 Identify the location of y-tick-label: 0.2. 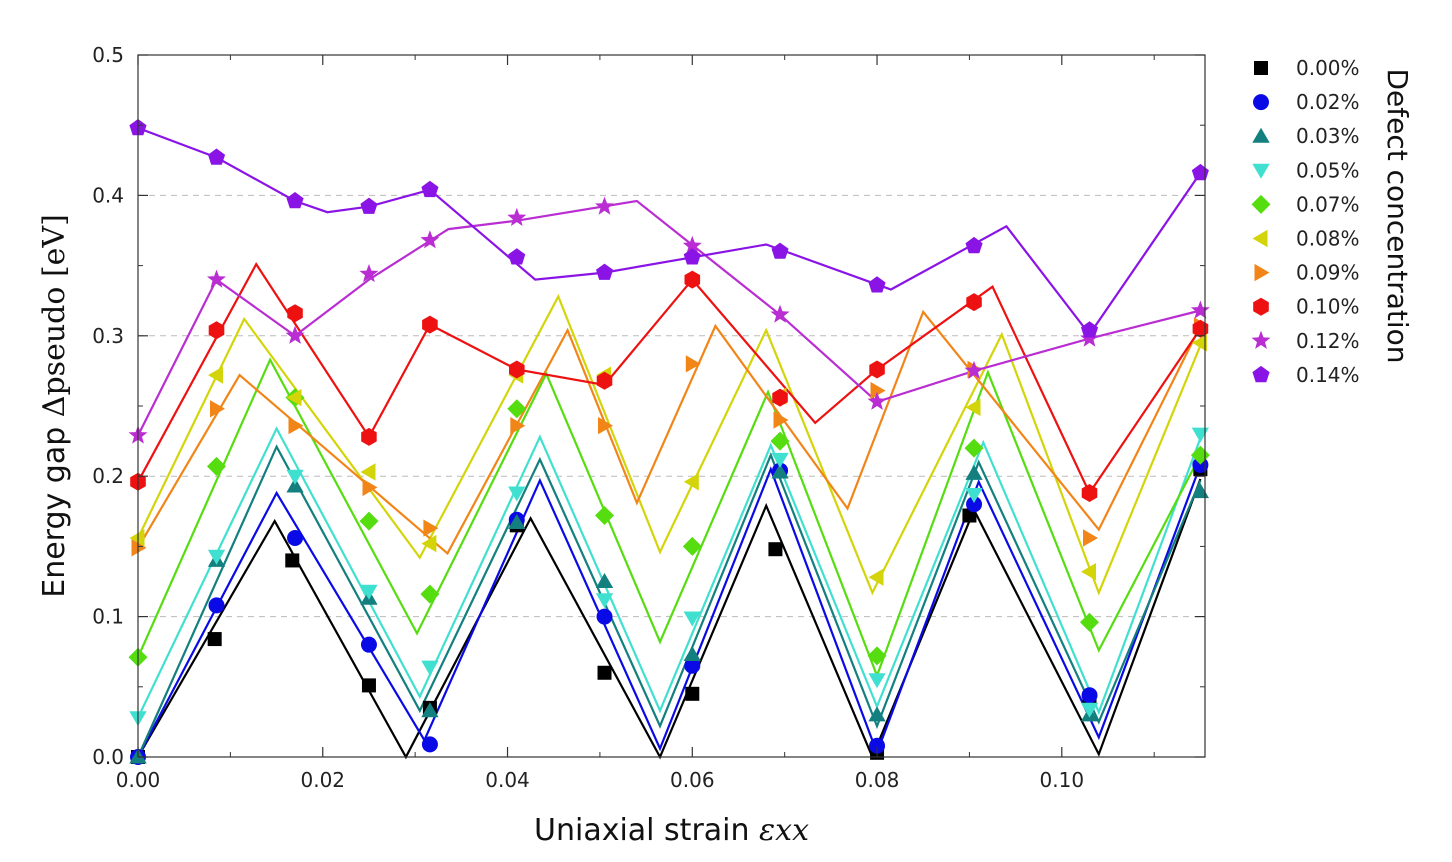
(108, 476).